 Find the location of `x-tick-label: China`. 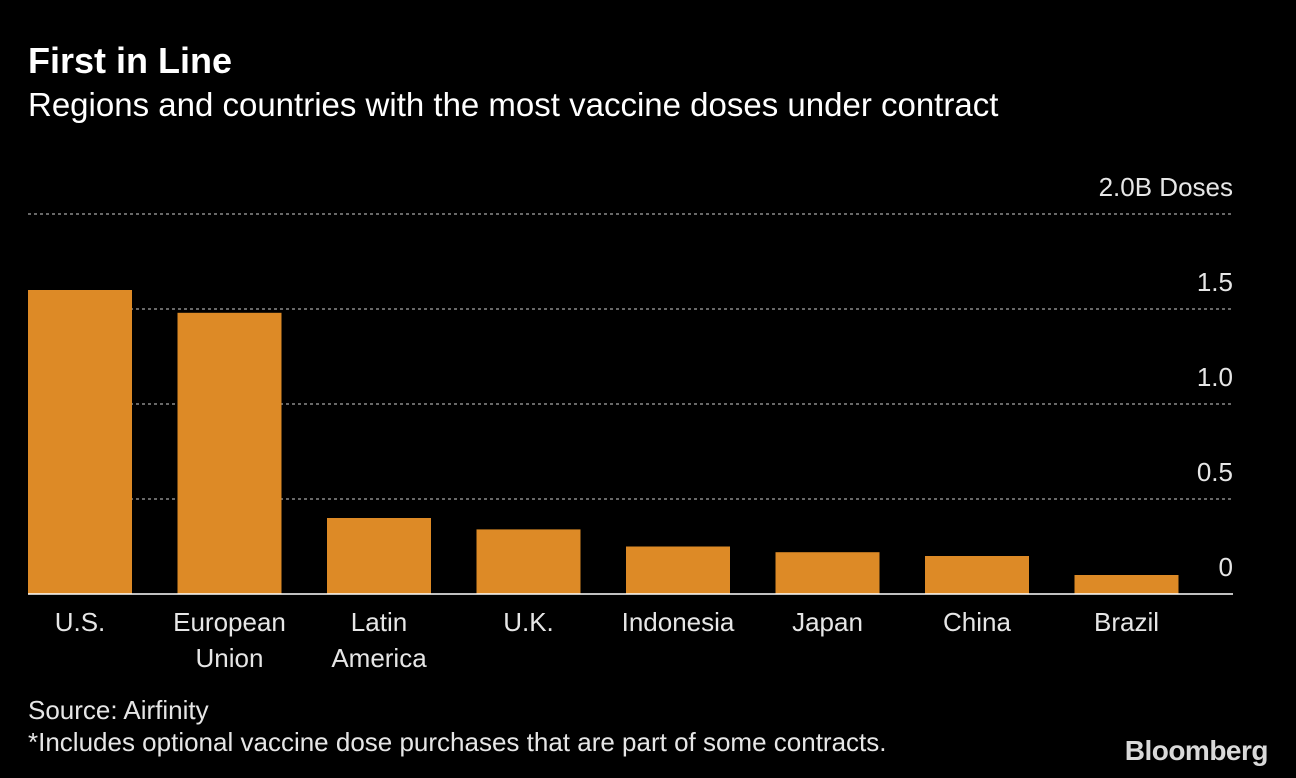

x-tick-label: China is located at coordinates (977, 622).